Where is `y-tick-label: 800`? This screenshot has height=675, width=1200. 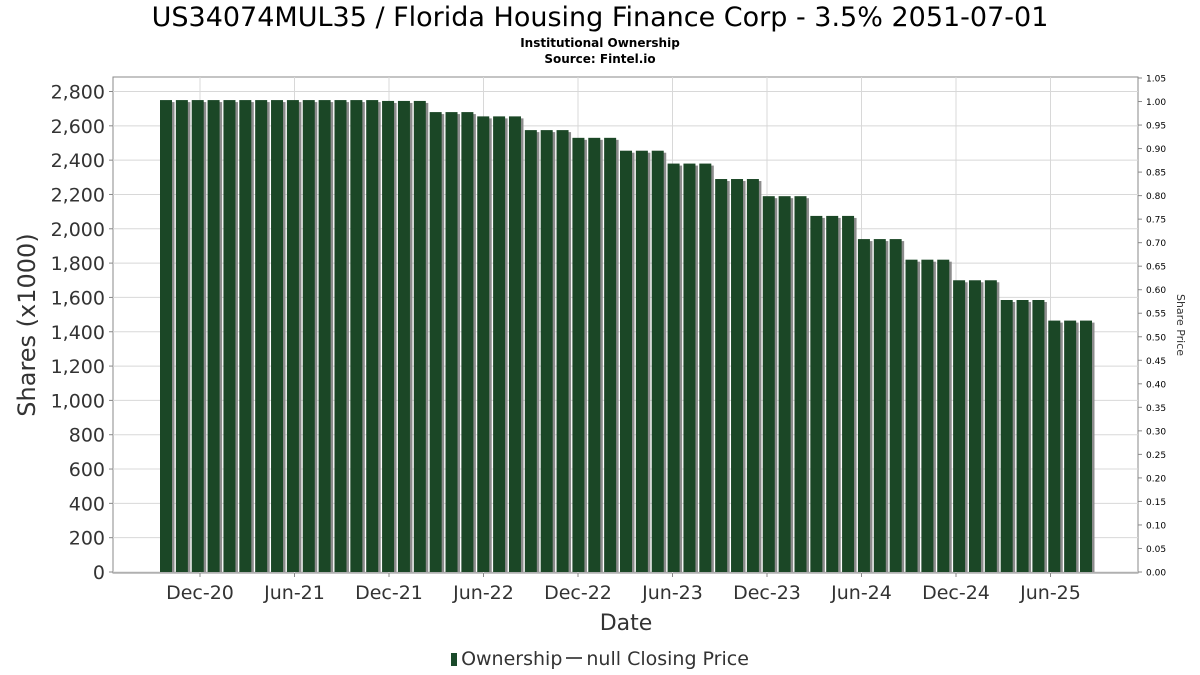
y-tick-label: 800 is located at coordinates (87, 436).